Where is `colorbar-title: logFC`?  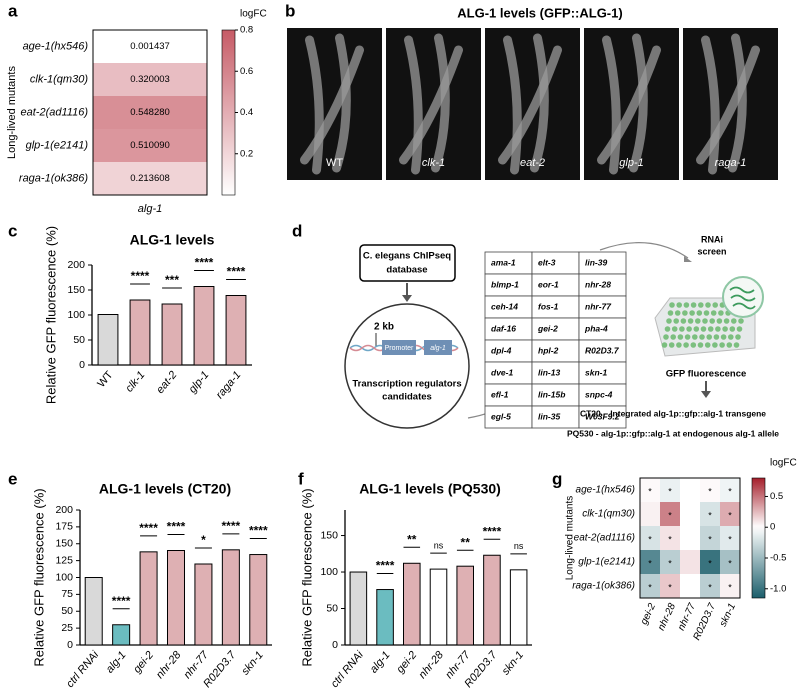
colorbar-title: logFC is located at coordinates (253, 14).